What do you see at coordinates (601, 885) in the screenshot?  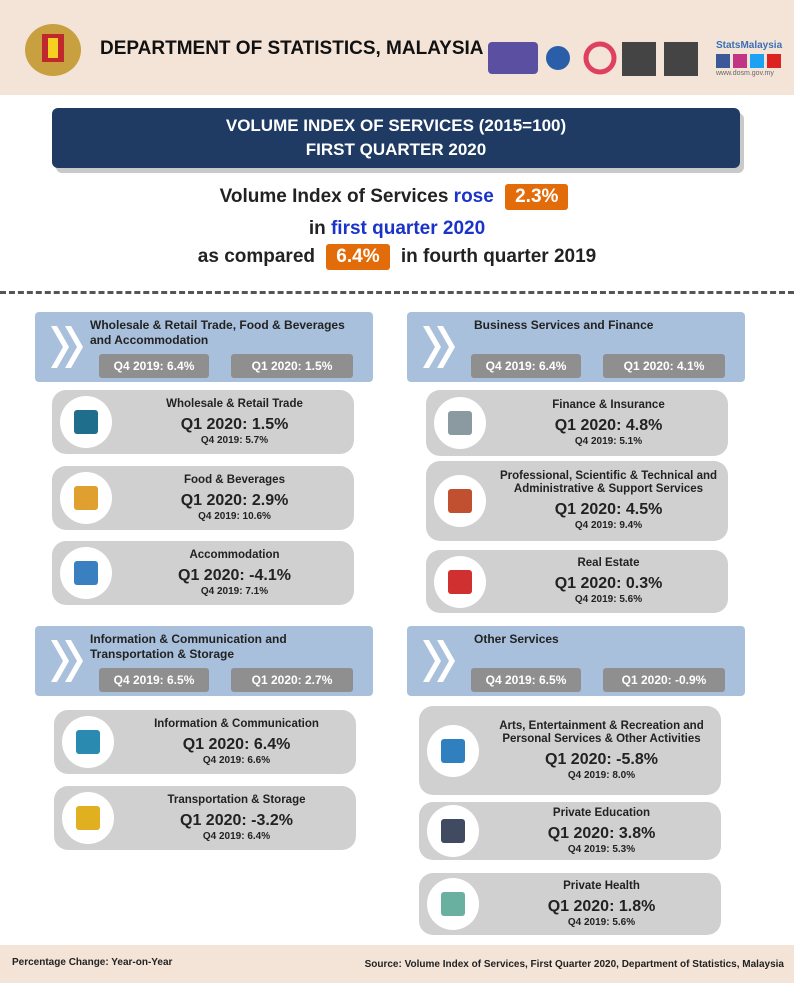 I see `item-name: Private Health` at bounding box center [601, 885].